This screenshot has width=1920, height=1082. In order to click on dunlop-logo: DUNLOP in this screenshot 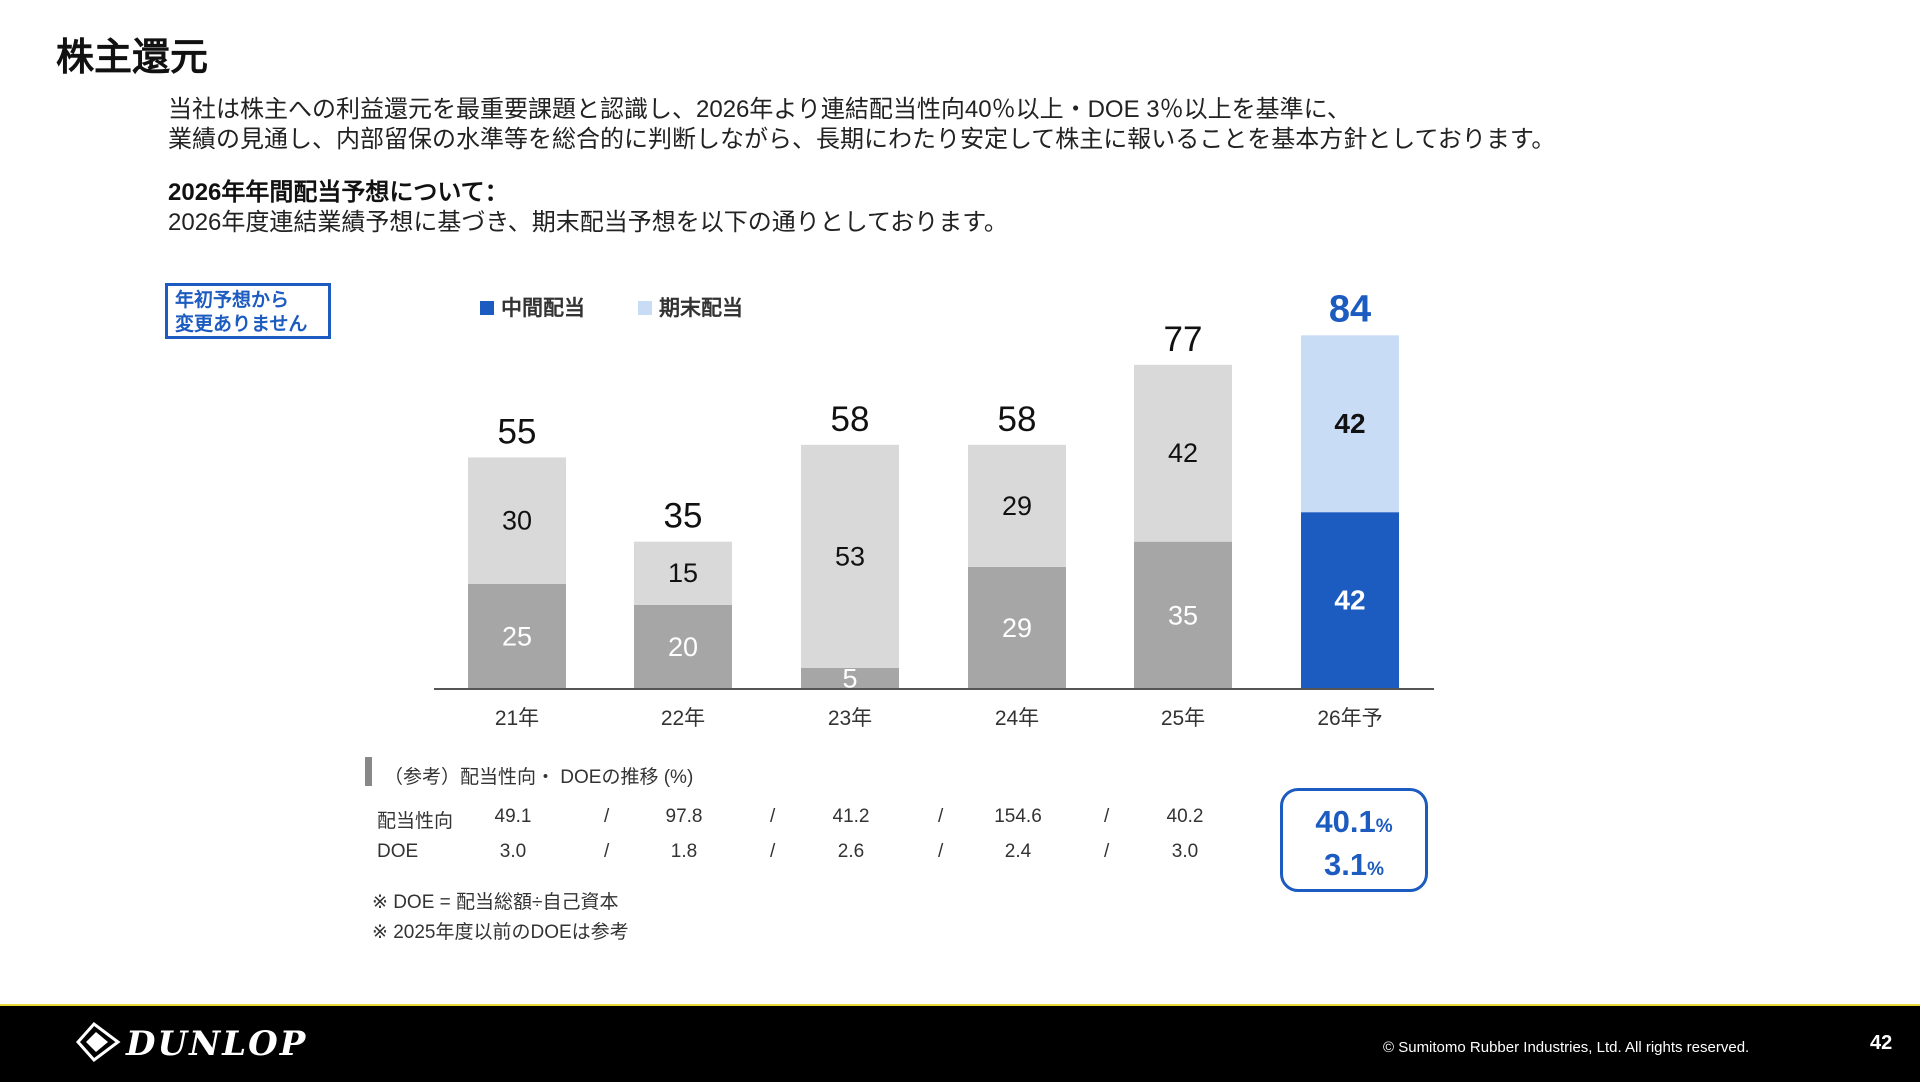, I will do `click(191, 1042)`.